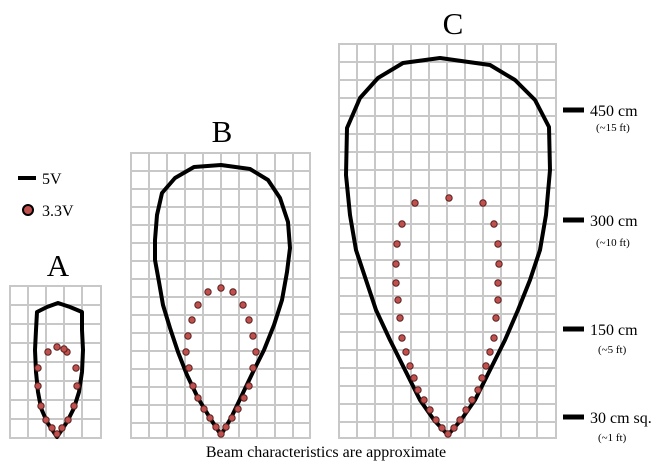 The width and height of the screenshot is (669, 464). I want to click on beam-b-5v-outline, so click(222, 300).